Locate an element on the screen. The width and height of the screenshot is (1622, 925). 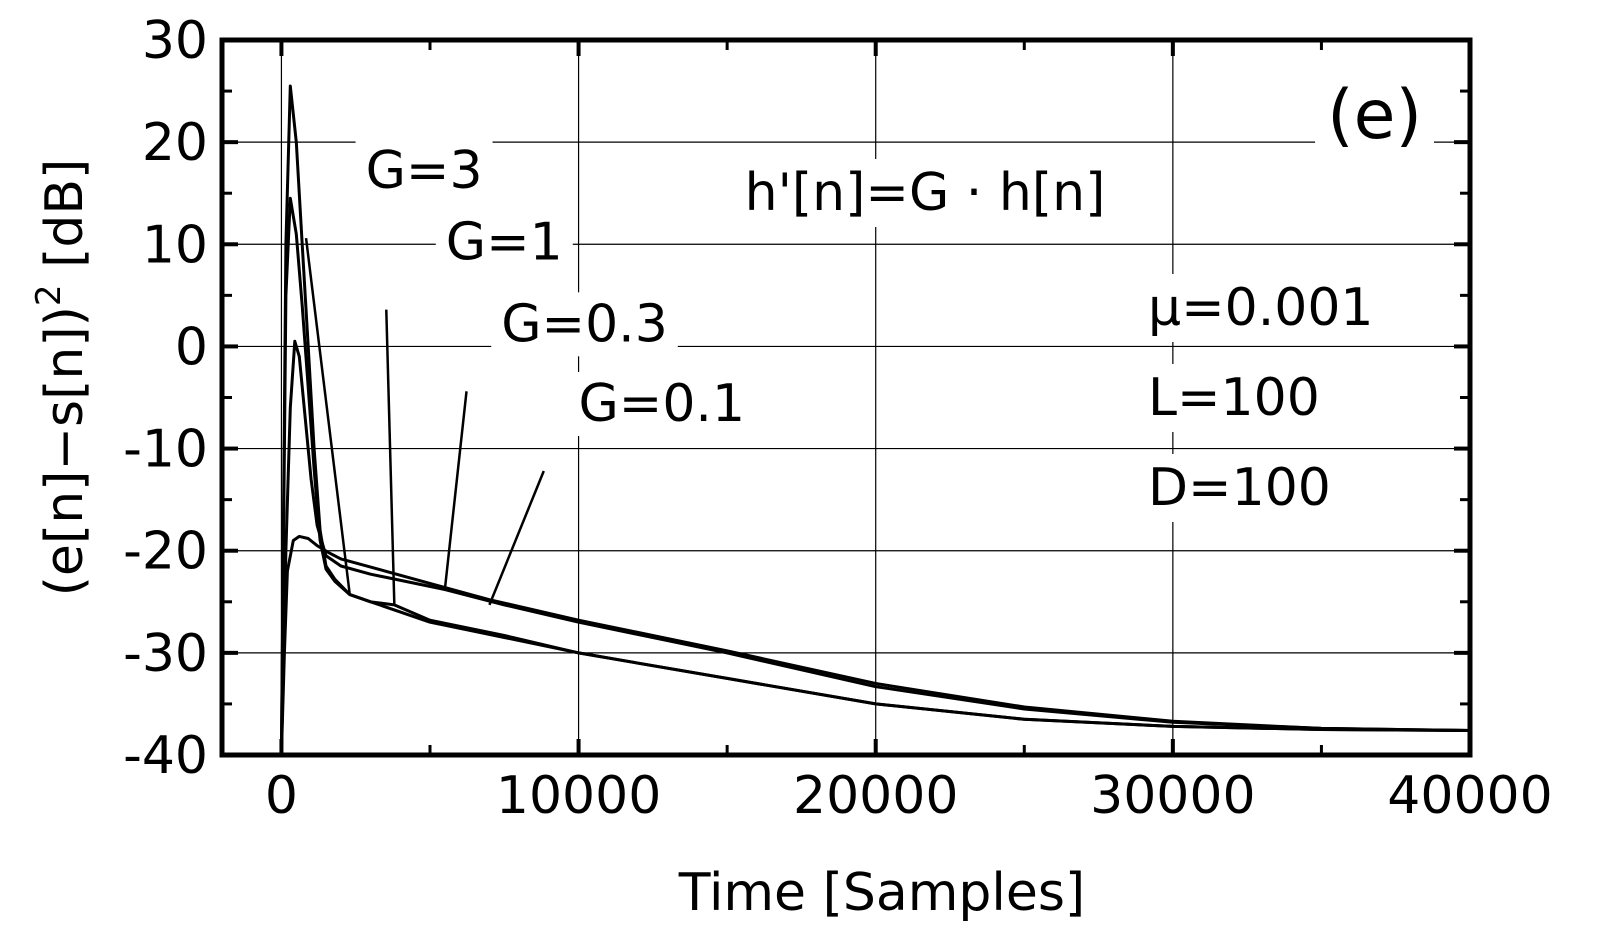
mu-annotation: μ=0.001 is located at coordinates (1261, 308).